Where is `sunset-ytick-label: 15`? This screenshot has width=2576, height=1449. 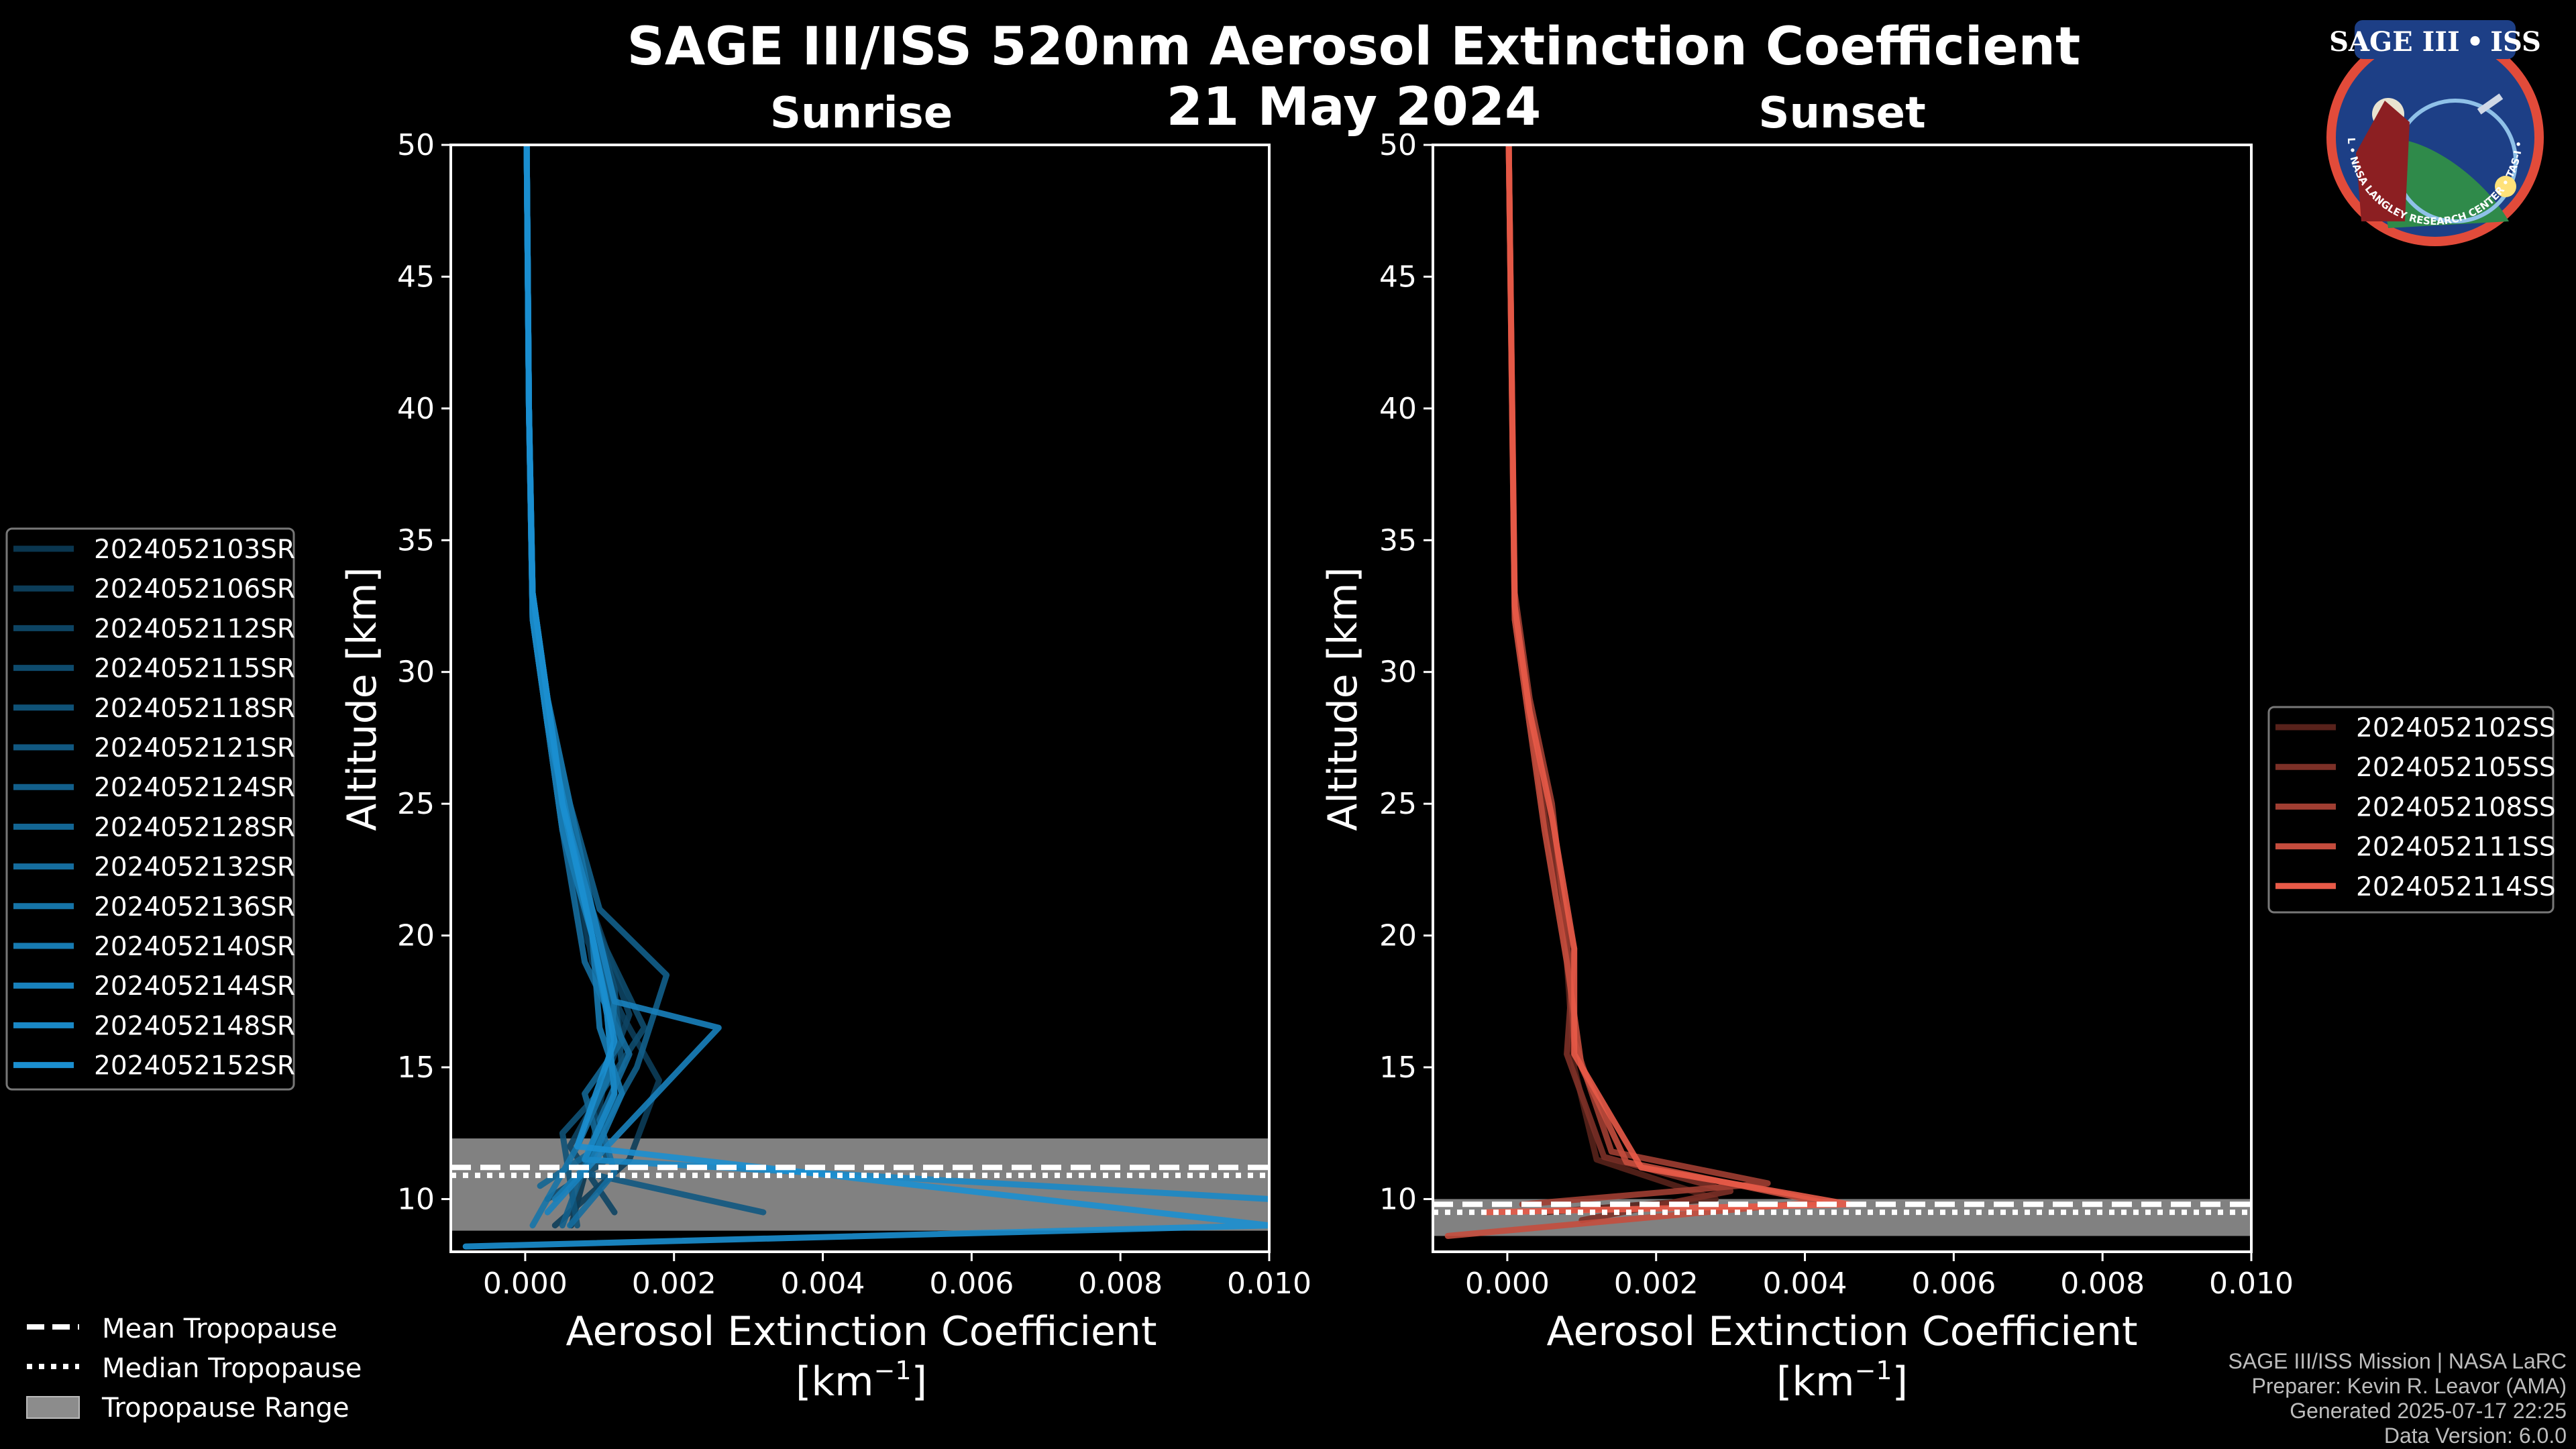 sunset-ytick-label: 15 is located at coordinates (1398, 1068).